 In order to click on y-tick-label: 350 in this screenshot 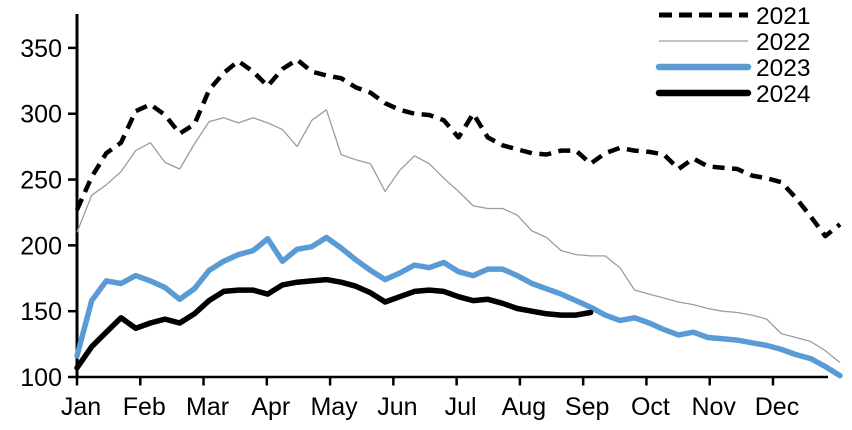, I will do `click(41, 49)`.